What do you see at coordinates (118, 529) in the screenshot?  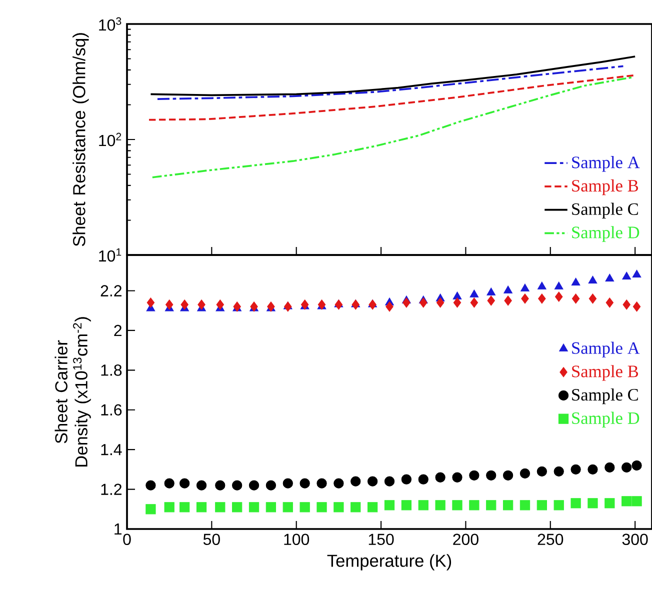 I see `y-tick-label: 1` at bounding box center [118, 529].